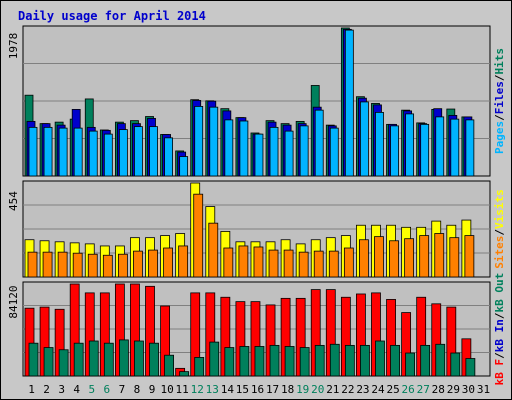 This screenshot has width=512, height=400. What do you see at coordinates (499, 335) in the screenshot?
I see `bottom-legend-part: kB In` at bounding box center [499, 335].